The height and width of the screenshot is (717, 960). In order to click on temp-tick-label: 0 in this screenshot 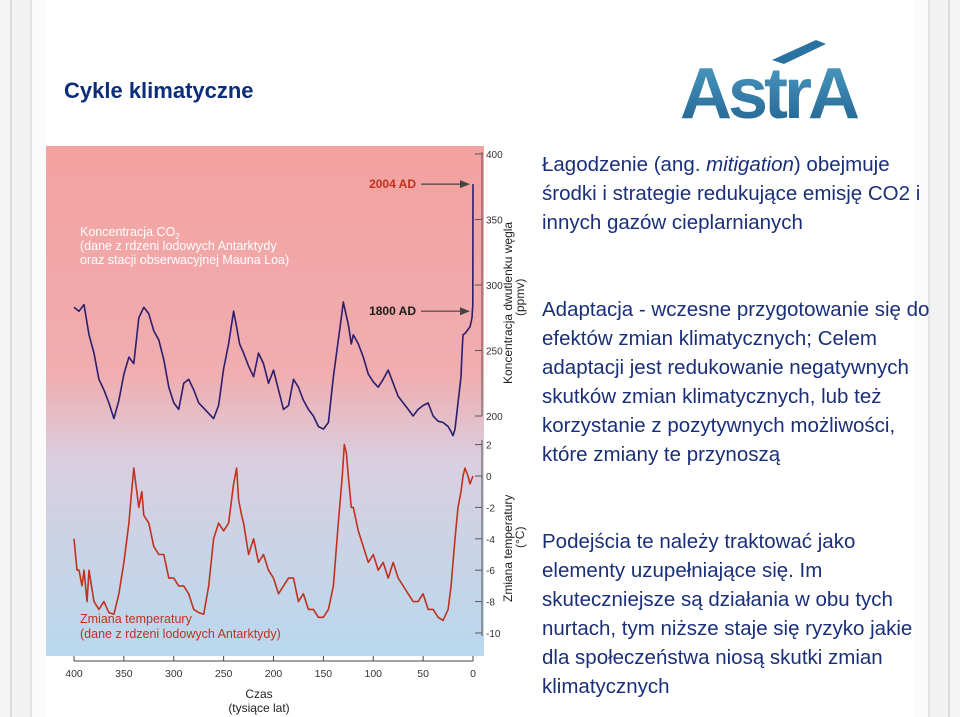, I will do `click(489, 477)`.